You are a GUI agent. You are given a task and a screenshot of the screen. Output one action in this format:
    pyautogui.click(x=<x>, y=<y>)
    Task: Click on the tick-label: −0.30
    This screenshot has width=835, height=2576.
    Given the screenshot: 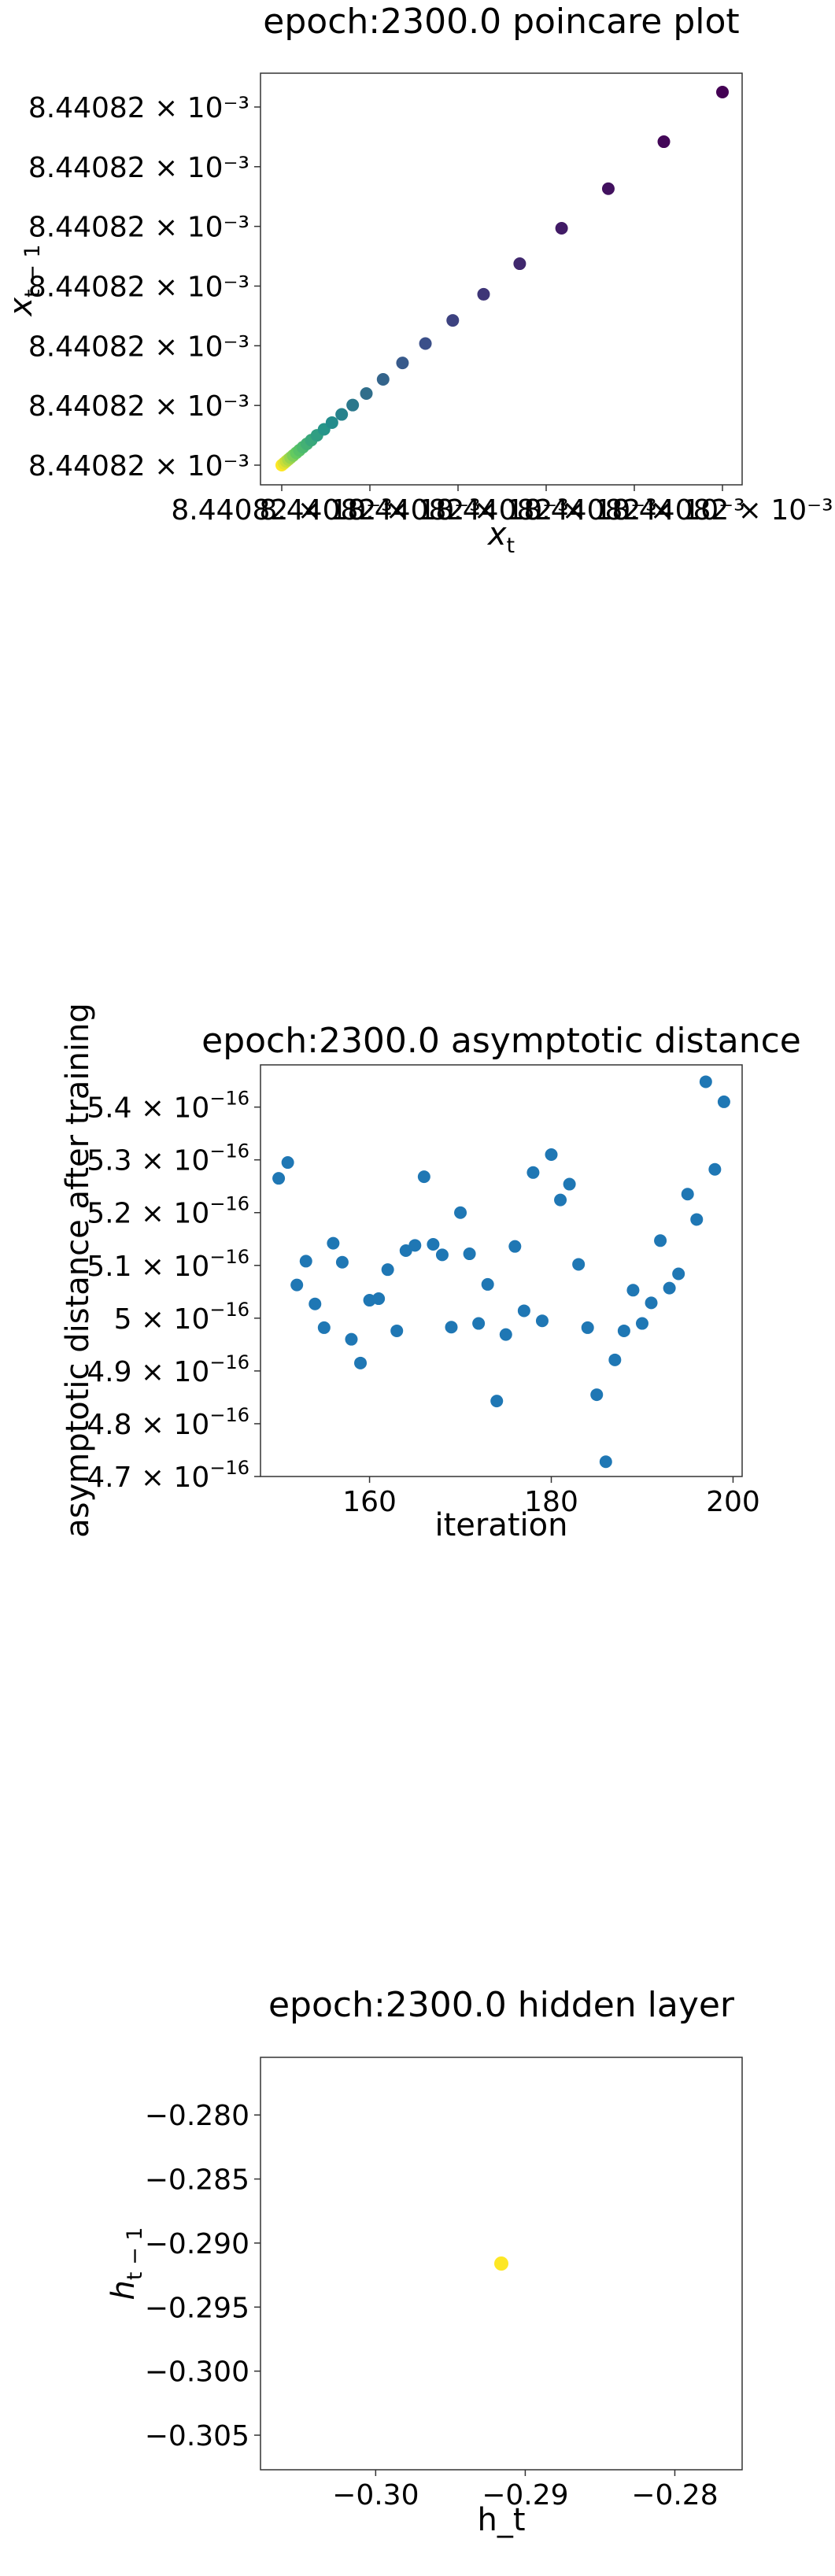 What is the action you would take?
    pyautogui.click(x=376, y=2495)
    